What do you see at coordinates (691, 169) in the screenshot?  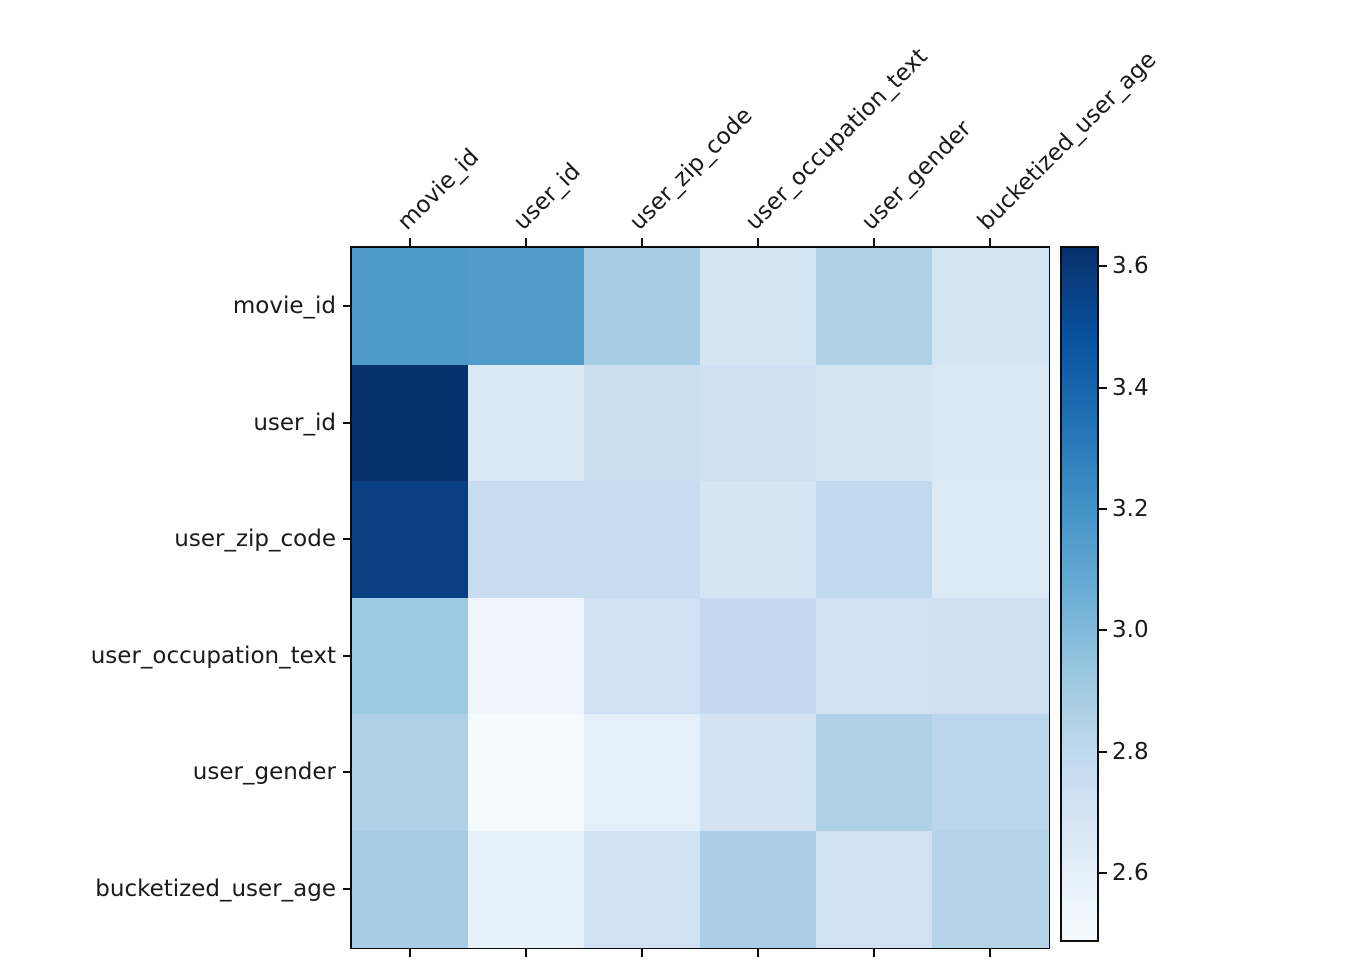 I see `col-label-user_zip_code: user_zip_code` at bounding box center [691, 169].